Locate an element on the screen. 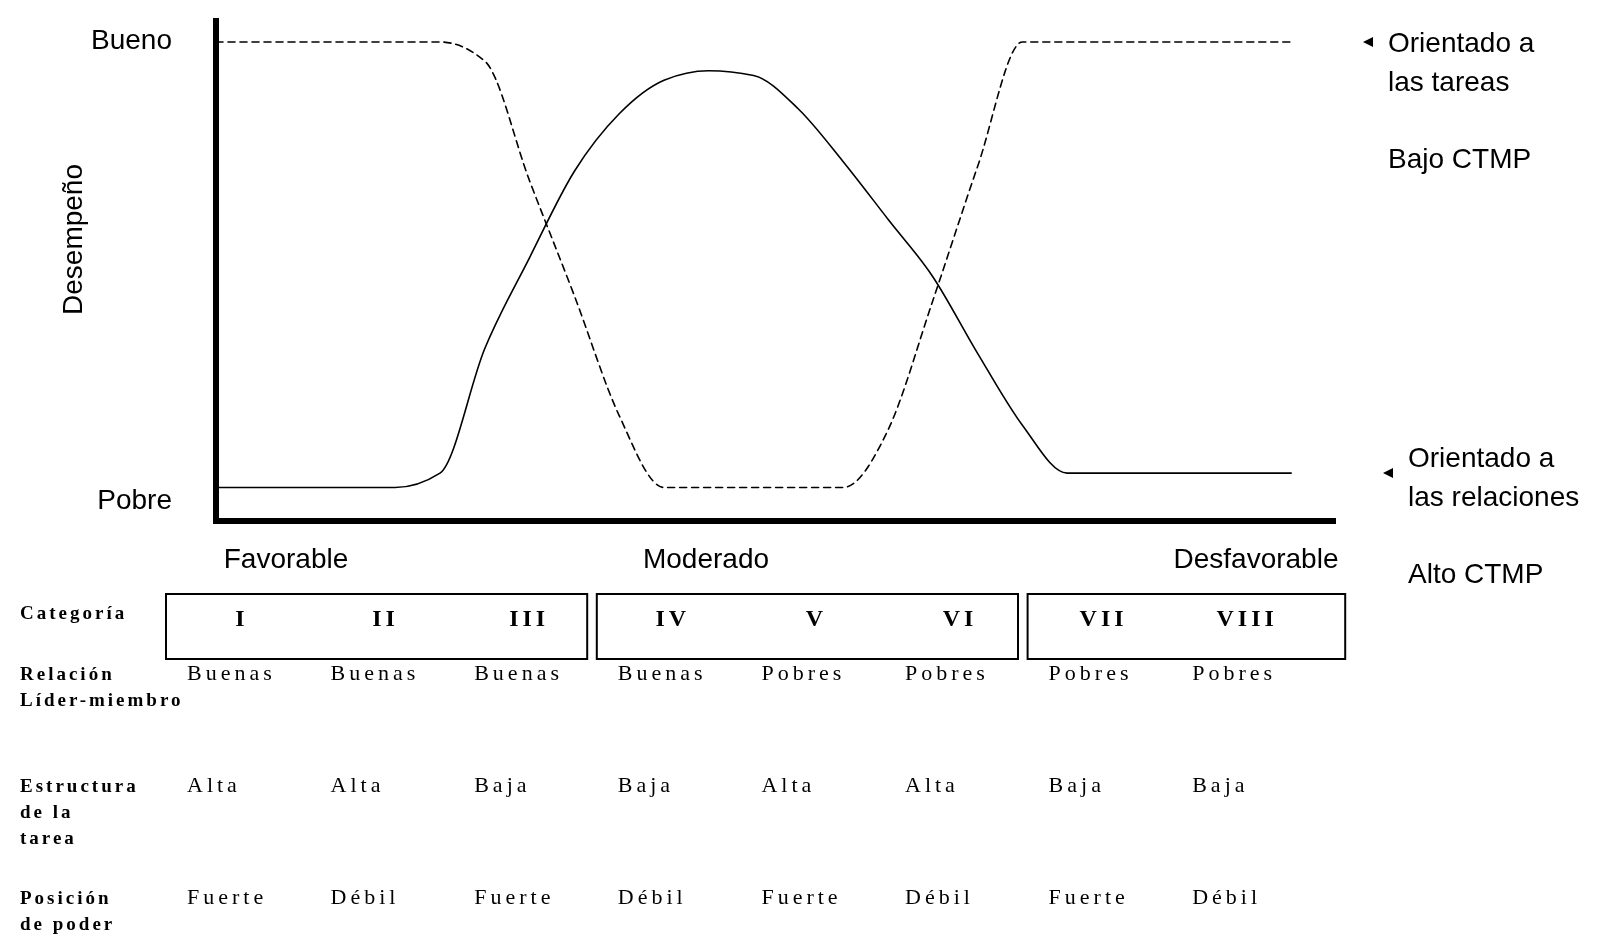  text: Moderado is located at coordinates (706, 559).